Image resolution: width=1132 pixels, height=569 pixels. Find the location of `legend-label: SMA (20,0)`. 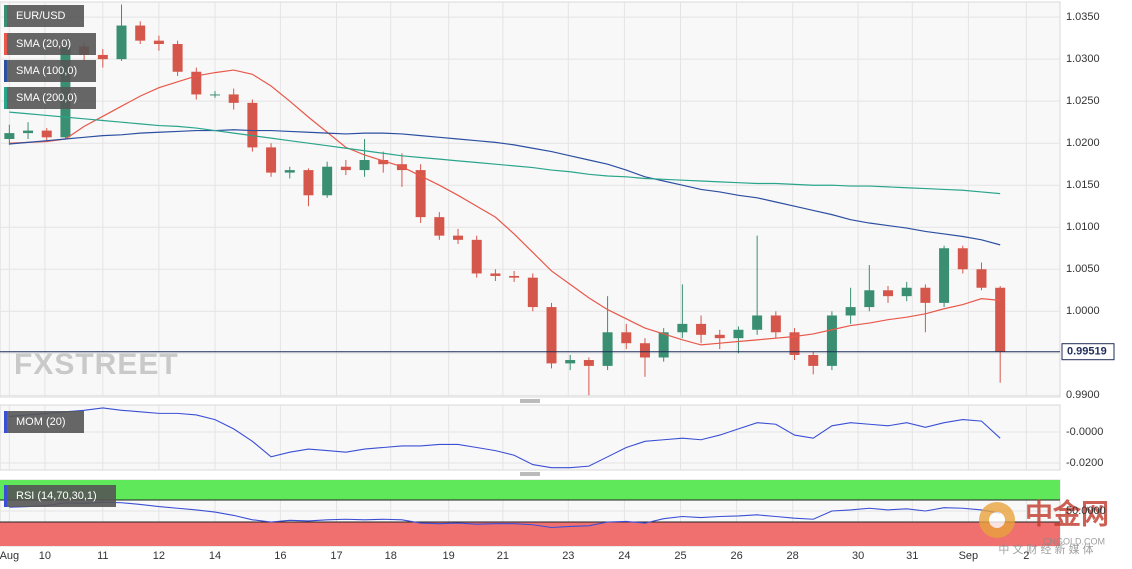

legend-label: SMA (20,0) is located at coordinates (43, 44).